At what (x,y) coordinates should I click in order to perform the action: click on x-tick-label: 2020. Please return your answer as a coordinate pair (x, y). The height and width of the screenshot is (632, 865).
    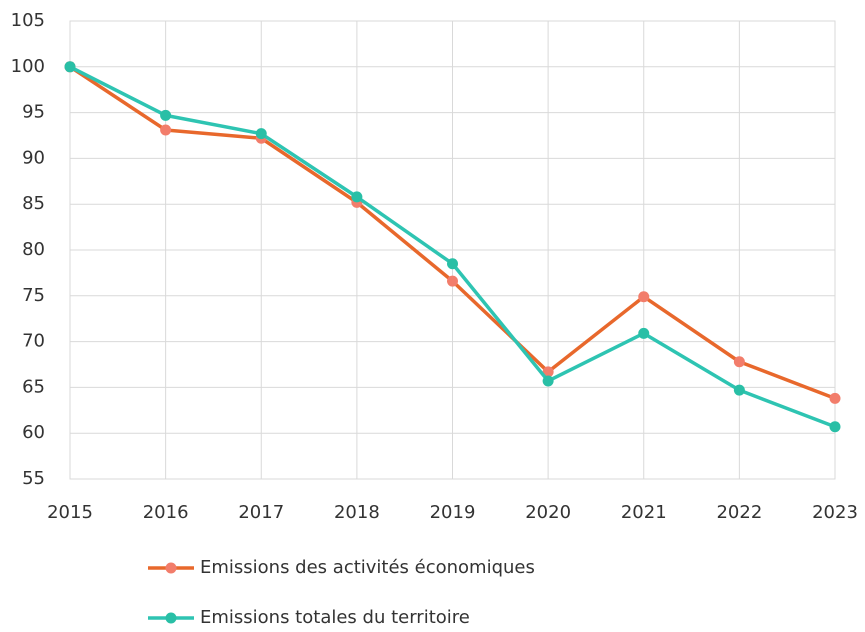
    Looking at the image, I should click on (548, 512).